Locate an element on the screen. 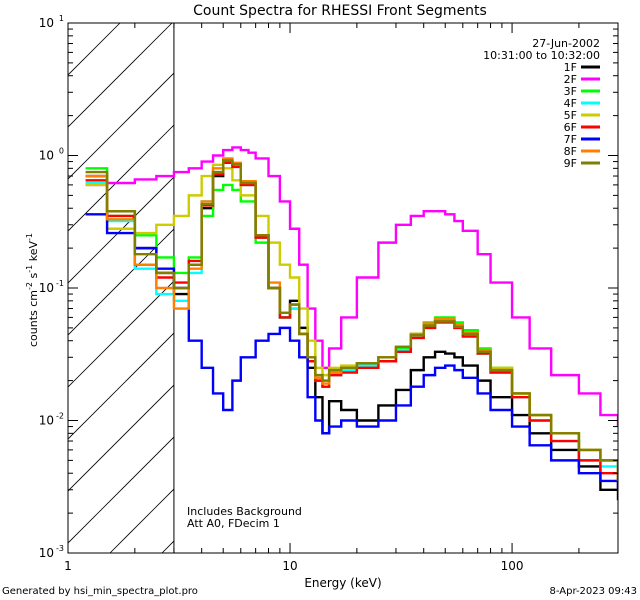 The height and width of the screenshot is (600, 640). y-tick-label-exponent: -3 is located at coordinates (60, 548).